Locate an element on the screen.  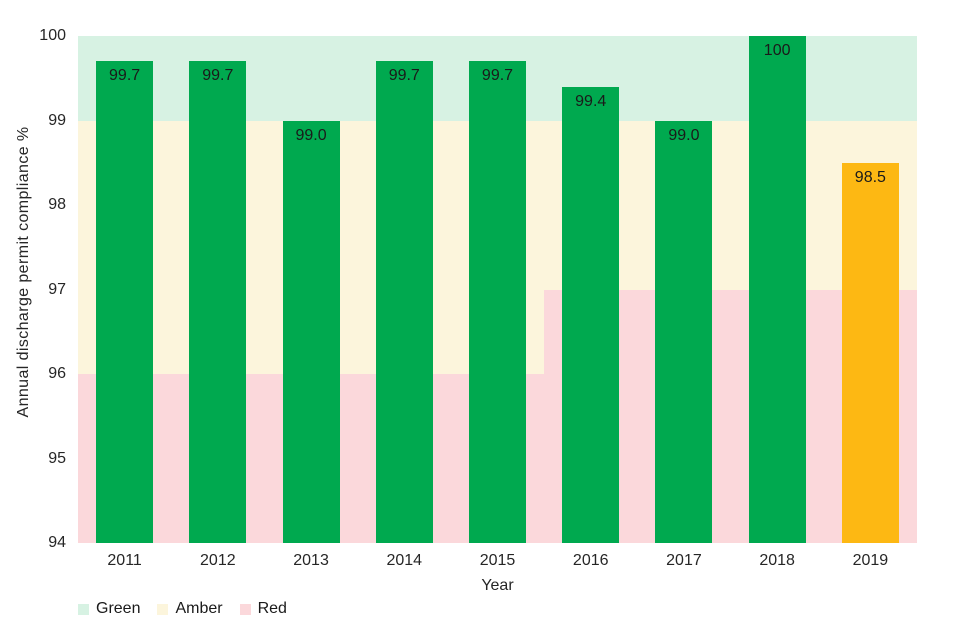
legend-item-green: Green is located at coordinates (109, 609).